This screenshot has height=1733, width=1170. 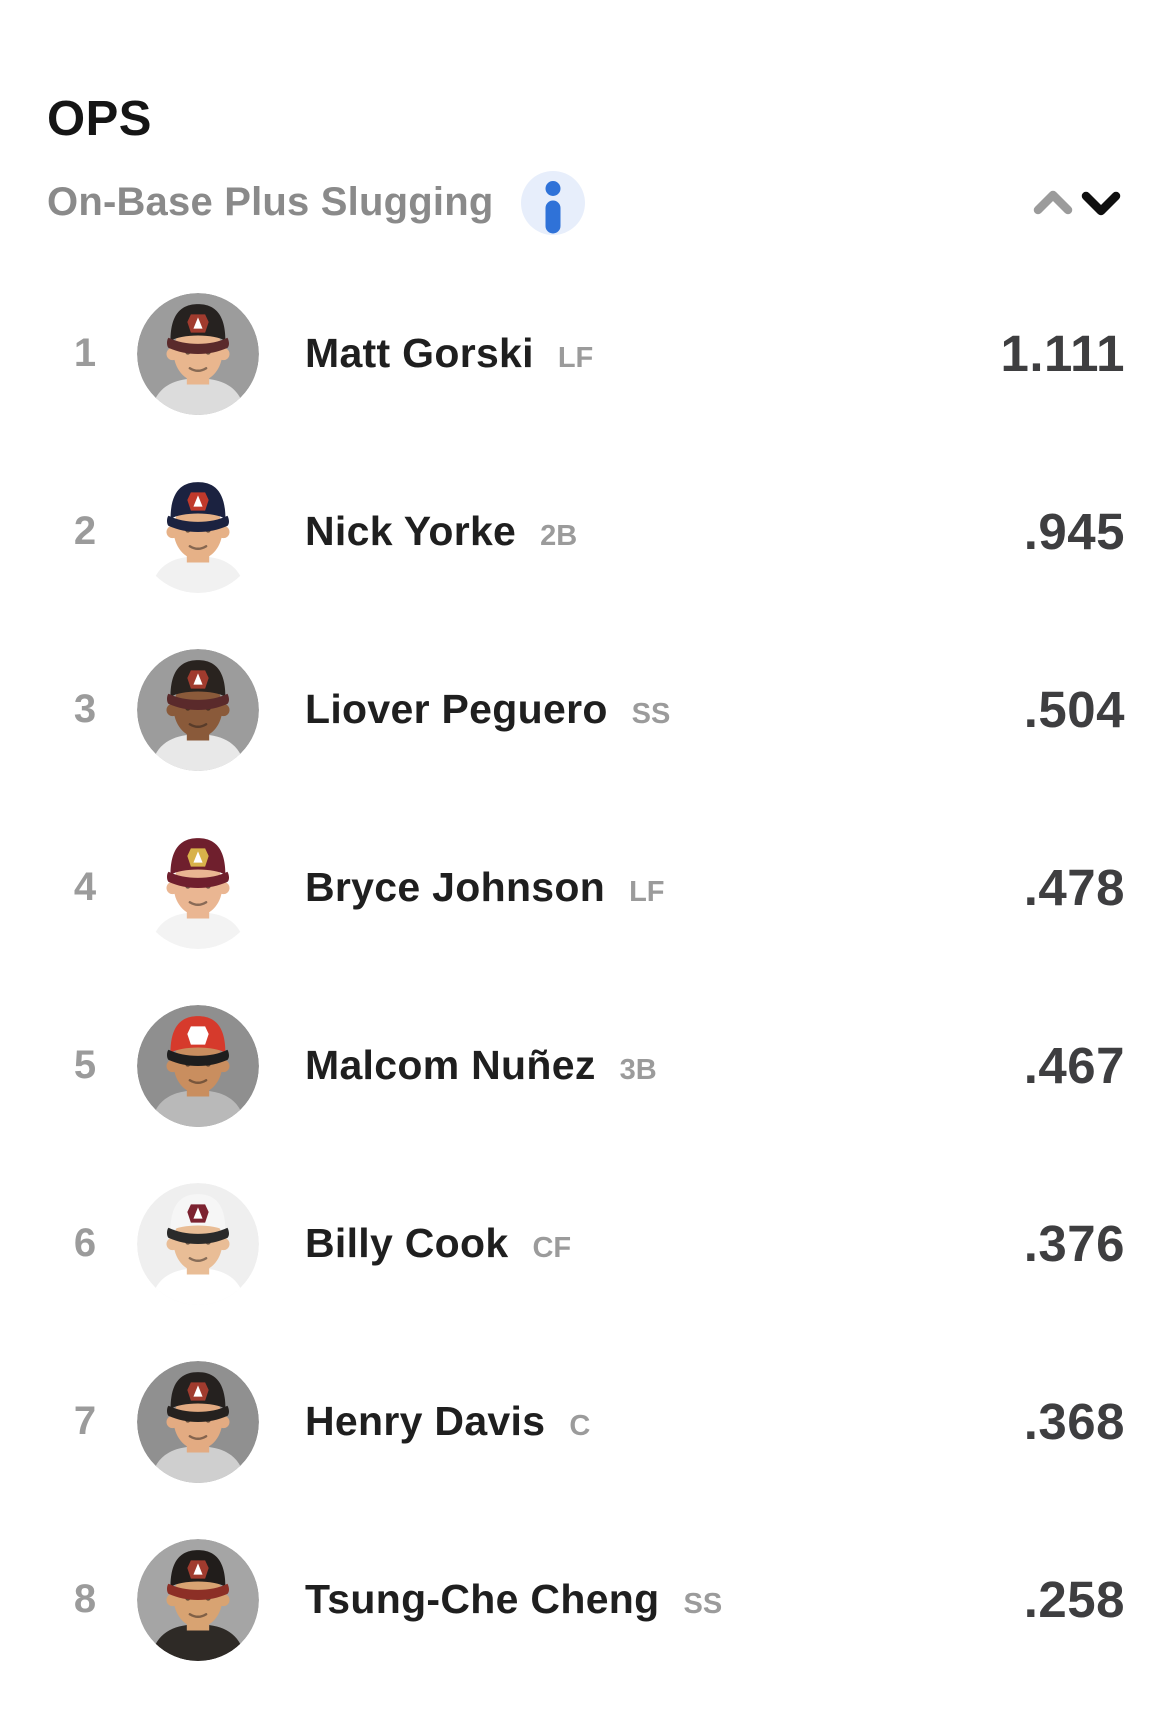 I want to click on player-name: Matt Gorski, so click(x=419, y=353).